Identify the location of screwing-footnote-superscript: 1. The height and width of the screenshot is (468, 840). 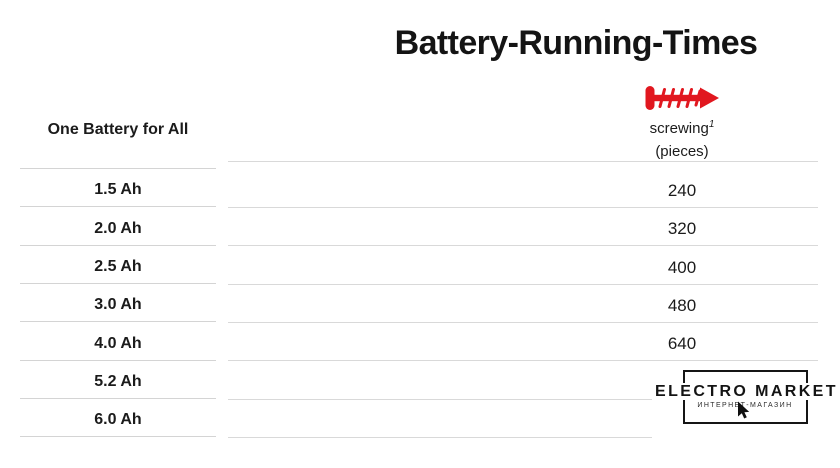
(711, 124).